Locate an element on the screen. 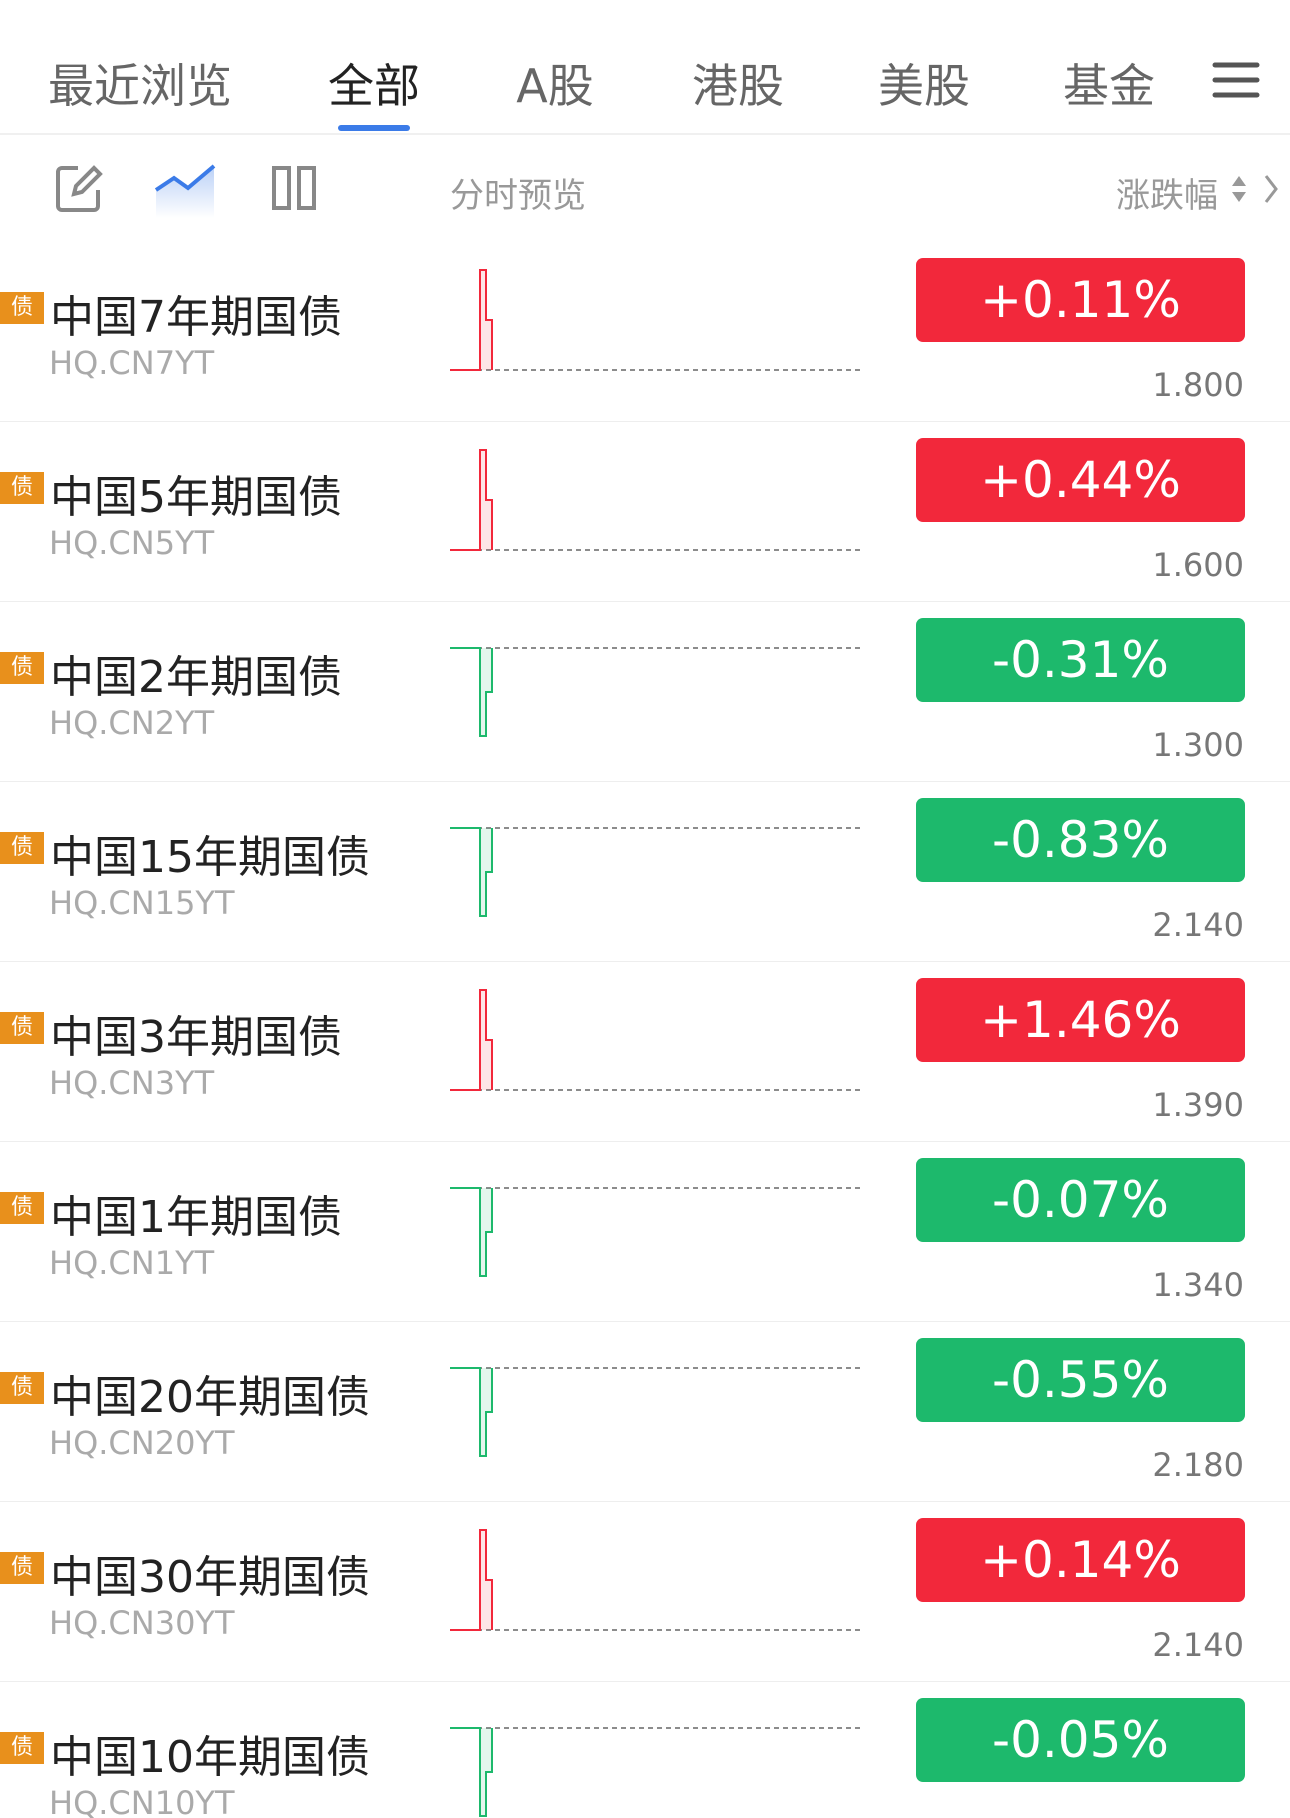  list-row: 债中国10年期国债 HQ.CN10YT -0.05% is located at coordinates (645, 1749).